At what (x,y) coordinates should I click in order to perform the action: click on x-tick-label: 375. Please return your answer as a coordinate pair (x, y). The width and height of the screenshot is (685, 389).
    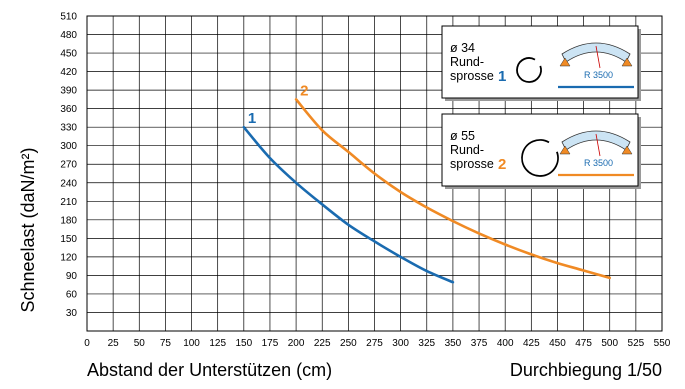
    Looking at the image, I should click on (479, 343).